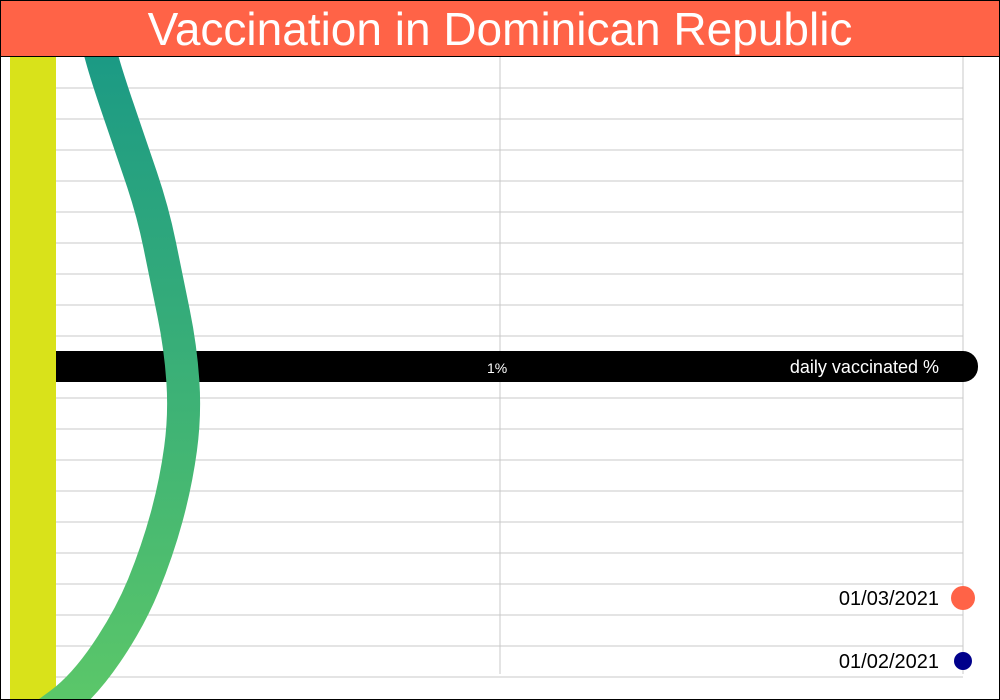 Image resolution: width=1000 pixels, height=700 pixels. What do you see at coordinates (889, 662) in the screenshot?
I see `legend-label: 01/02/2021` at bounding box center [889, 662].